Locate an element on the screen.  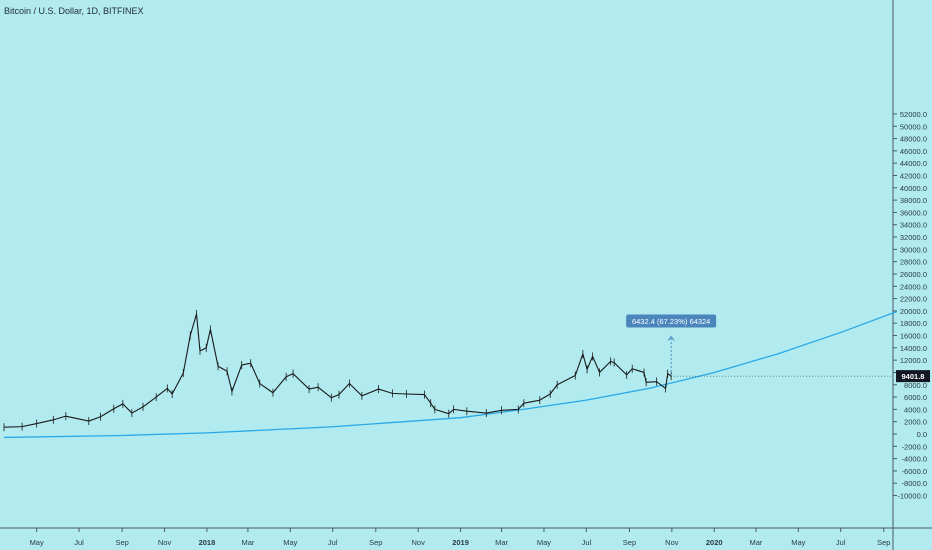
measure-box is located at coordinates (671, 321).